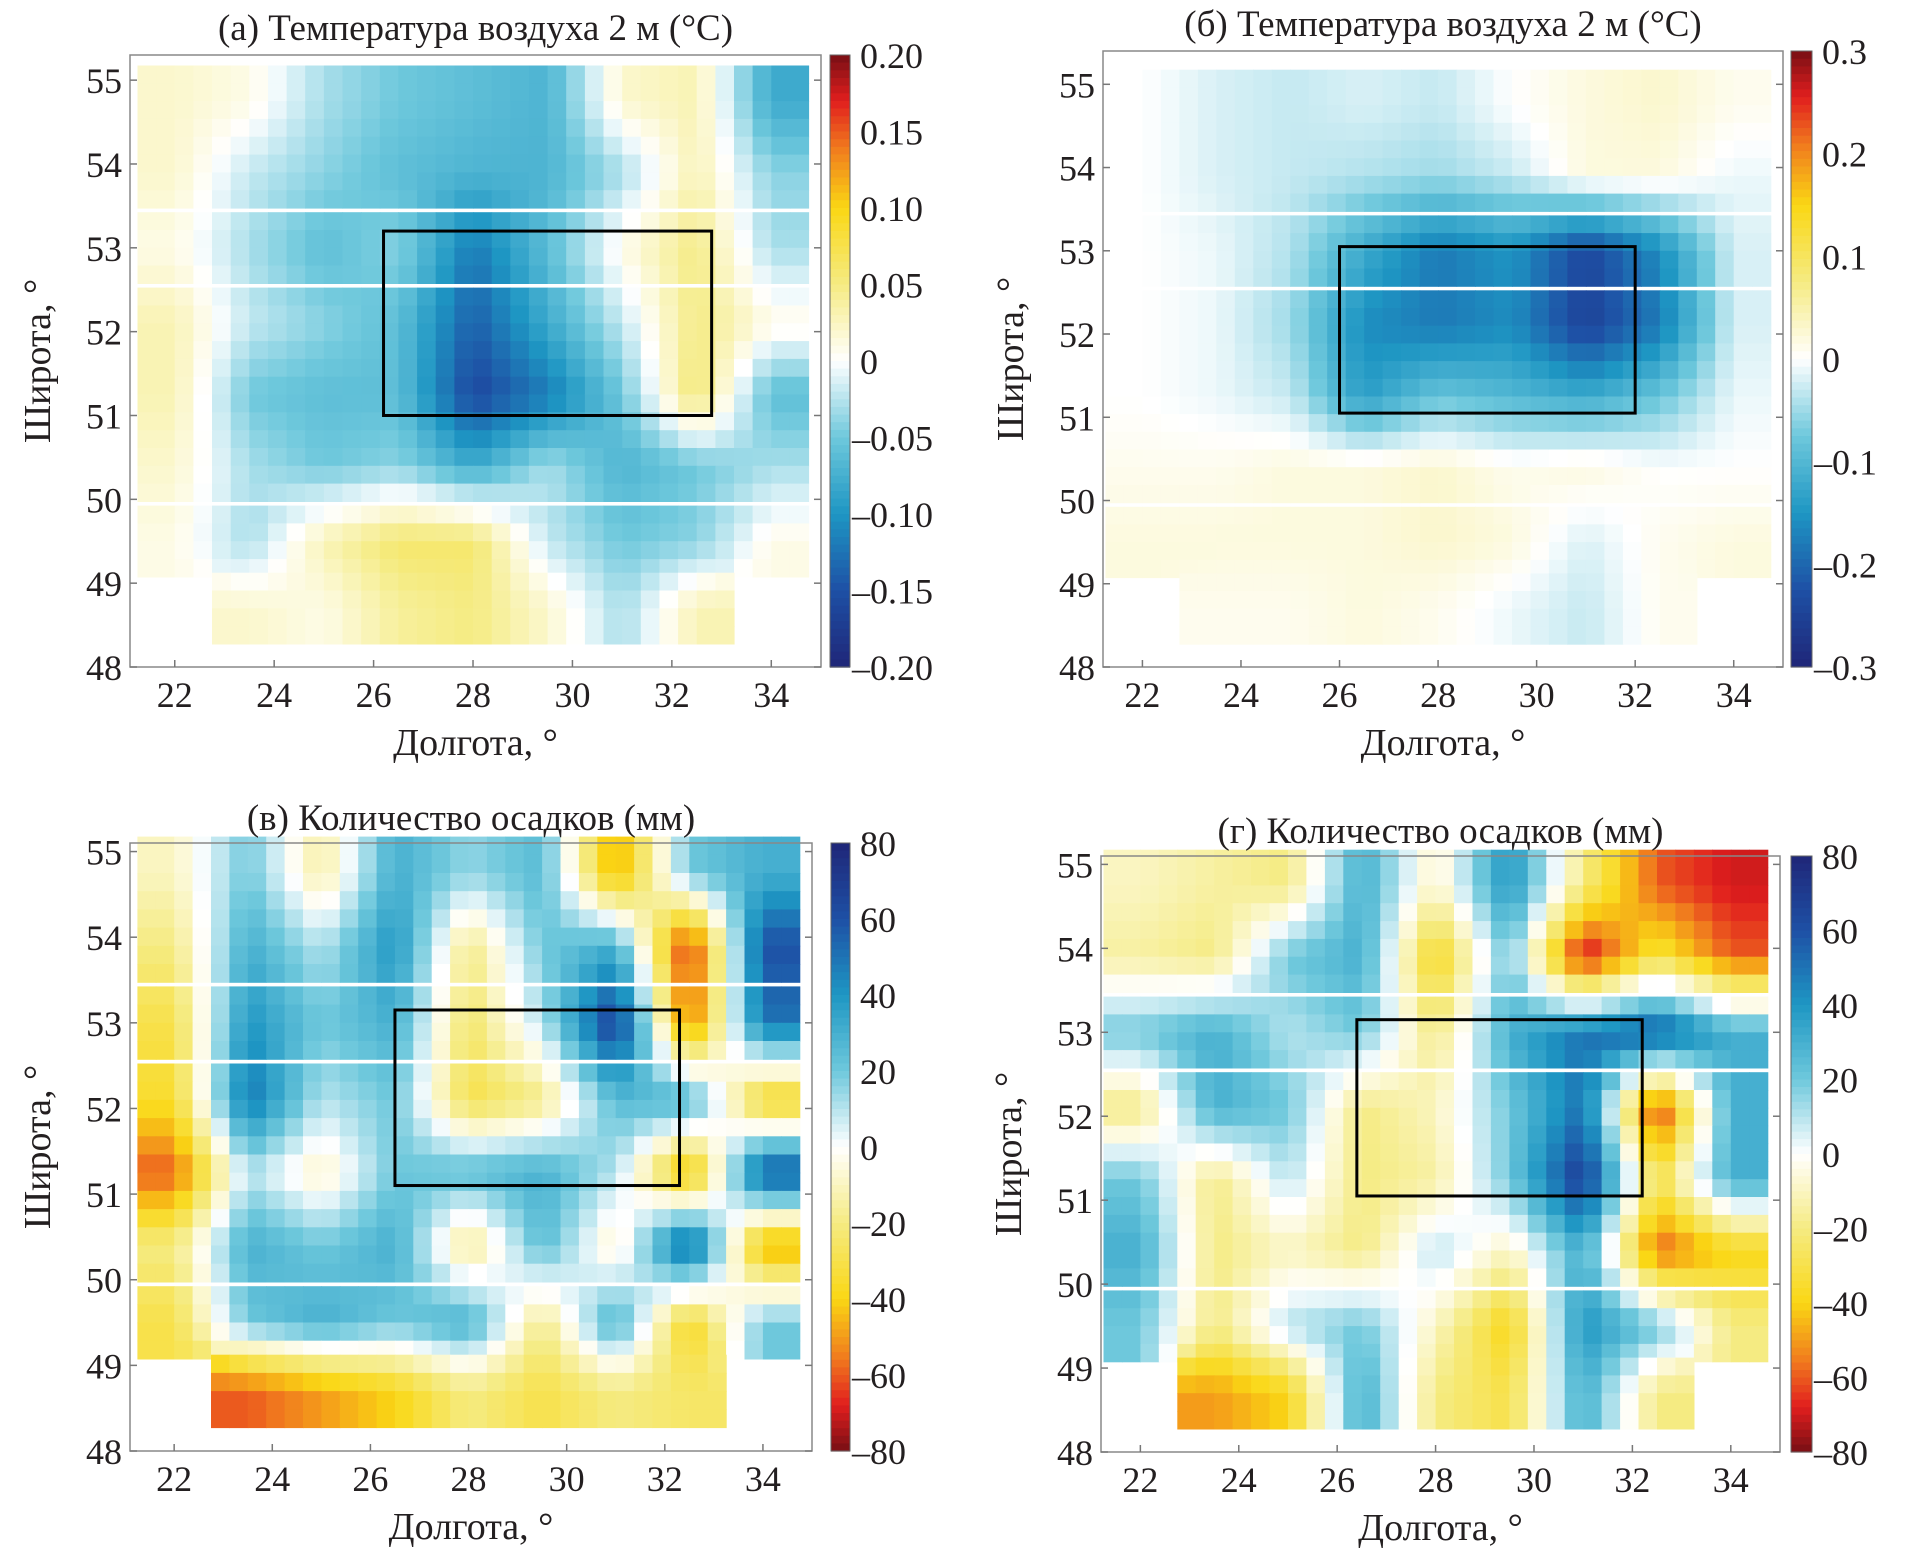 This screenshot has height=1549, width=1908. What do you see at coordinates (104, 938) in the screenshot?
I see `y-tick-label: 54` at bounding box center [104, 938].